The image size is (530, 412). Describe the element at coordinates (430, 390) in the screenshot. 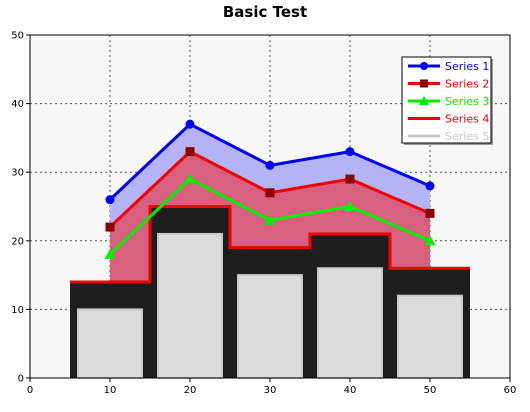

I see `x-tick-label: 50` at that location.